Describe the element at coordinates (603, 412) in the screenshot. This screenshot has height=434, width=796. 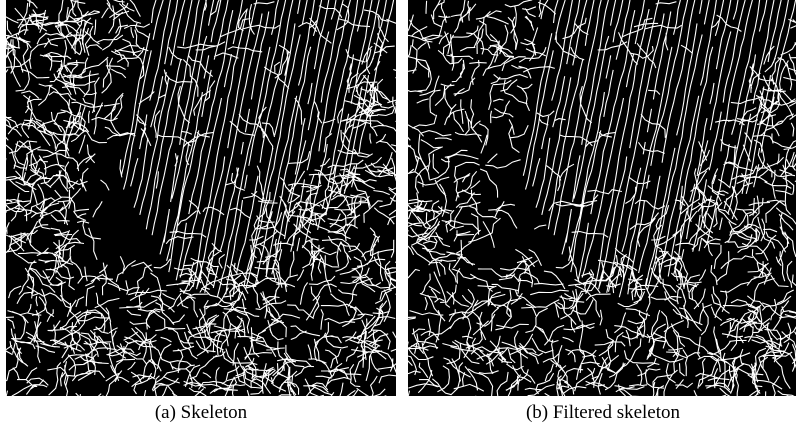
I see `caption: (b) Filtered skeleton` at that location.